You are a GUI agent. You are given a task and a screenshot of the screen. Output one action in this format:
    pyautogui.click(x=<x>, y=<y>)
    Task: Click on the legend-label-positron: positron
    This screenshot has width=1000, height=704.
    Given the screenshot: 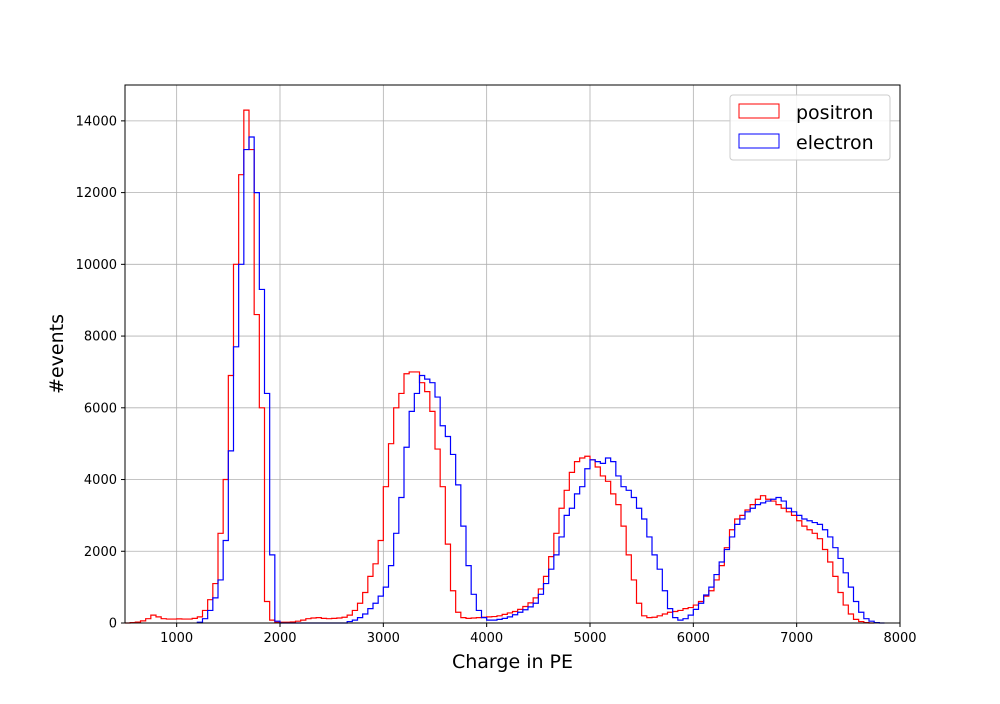 What is the action you would take?
    pyautogui.click(x=834, y=113)
    